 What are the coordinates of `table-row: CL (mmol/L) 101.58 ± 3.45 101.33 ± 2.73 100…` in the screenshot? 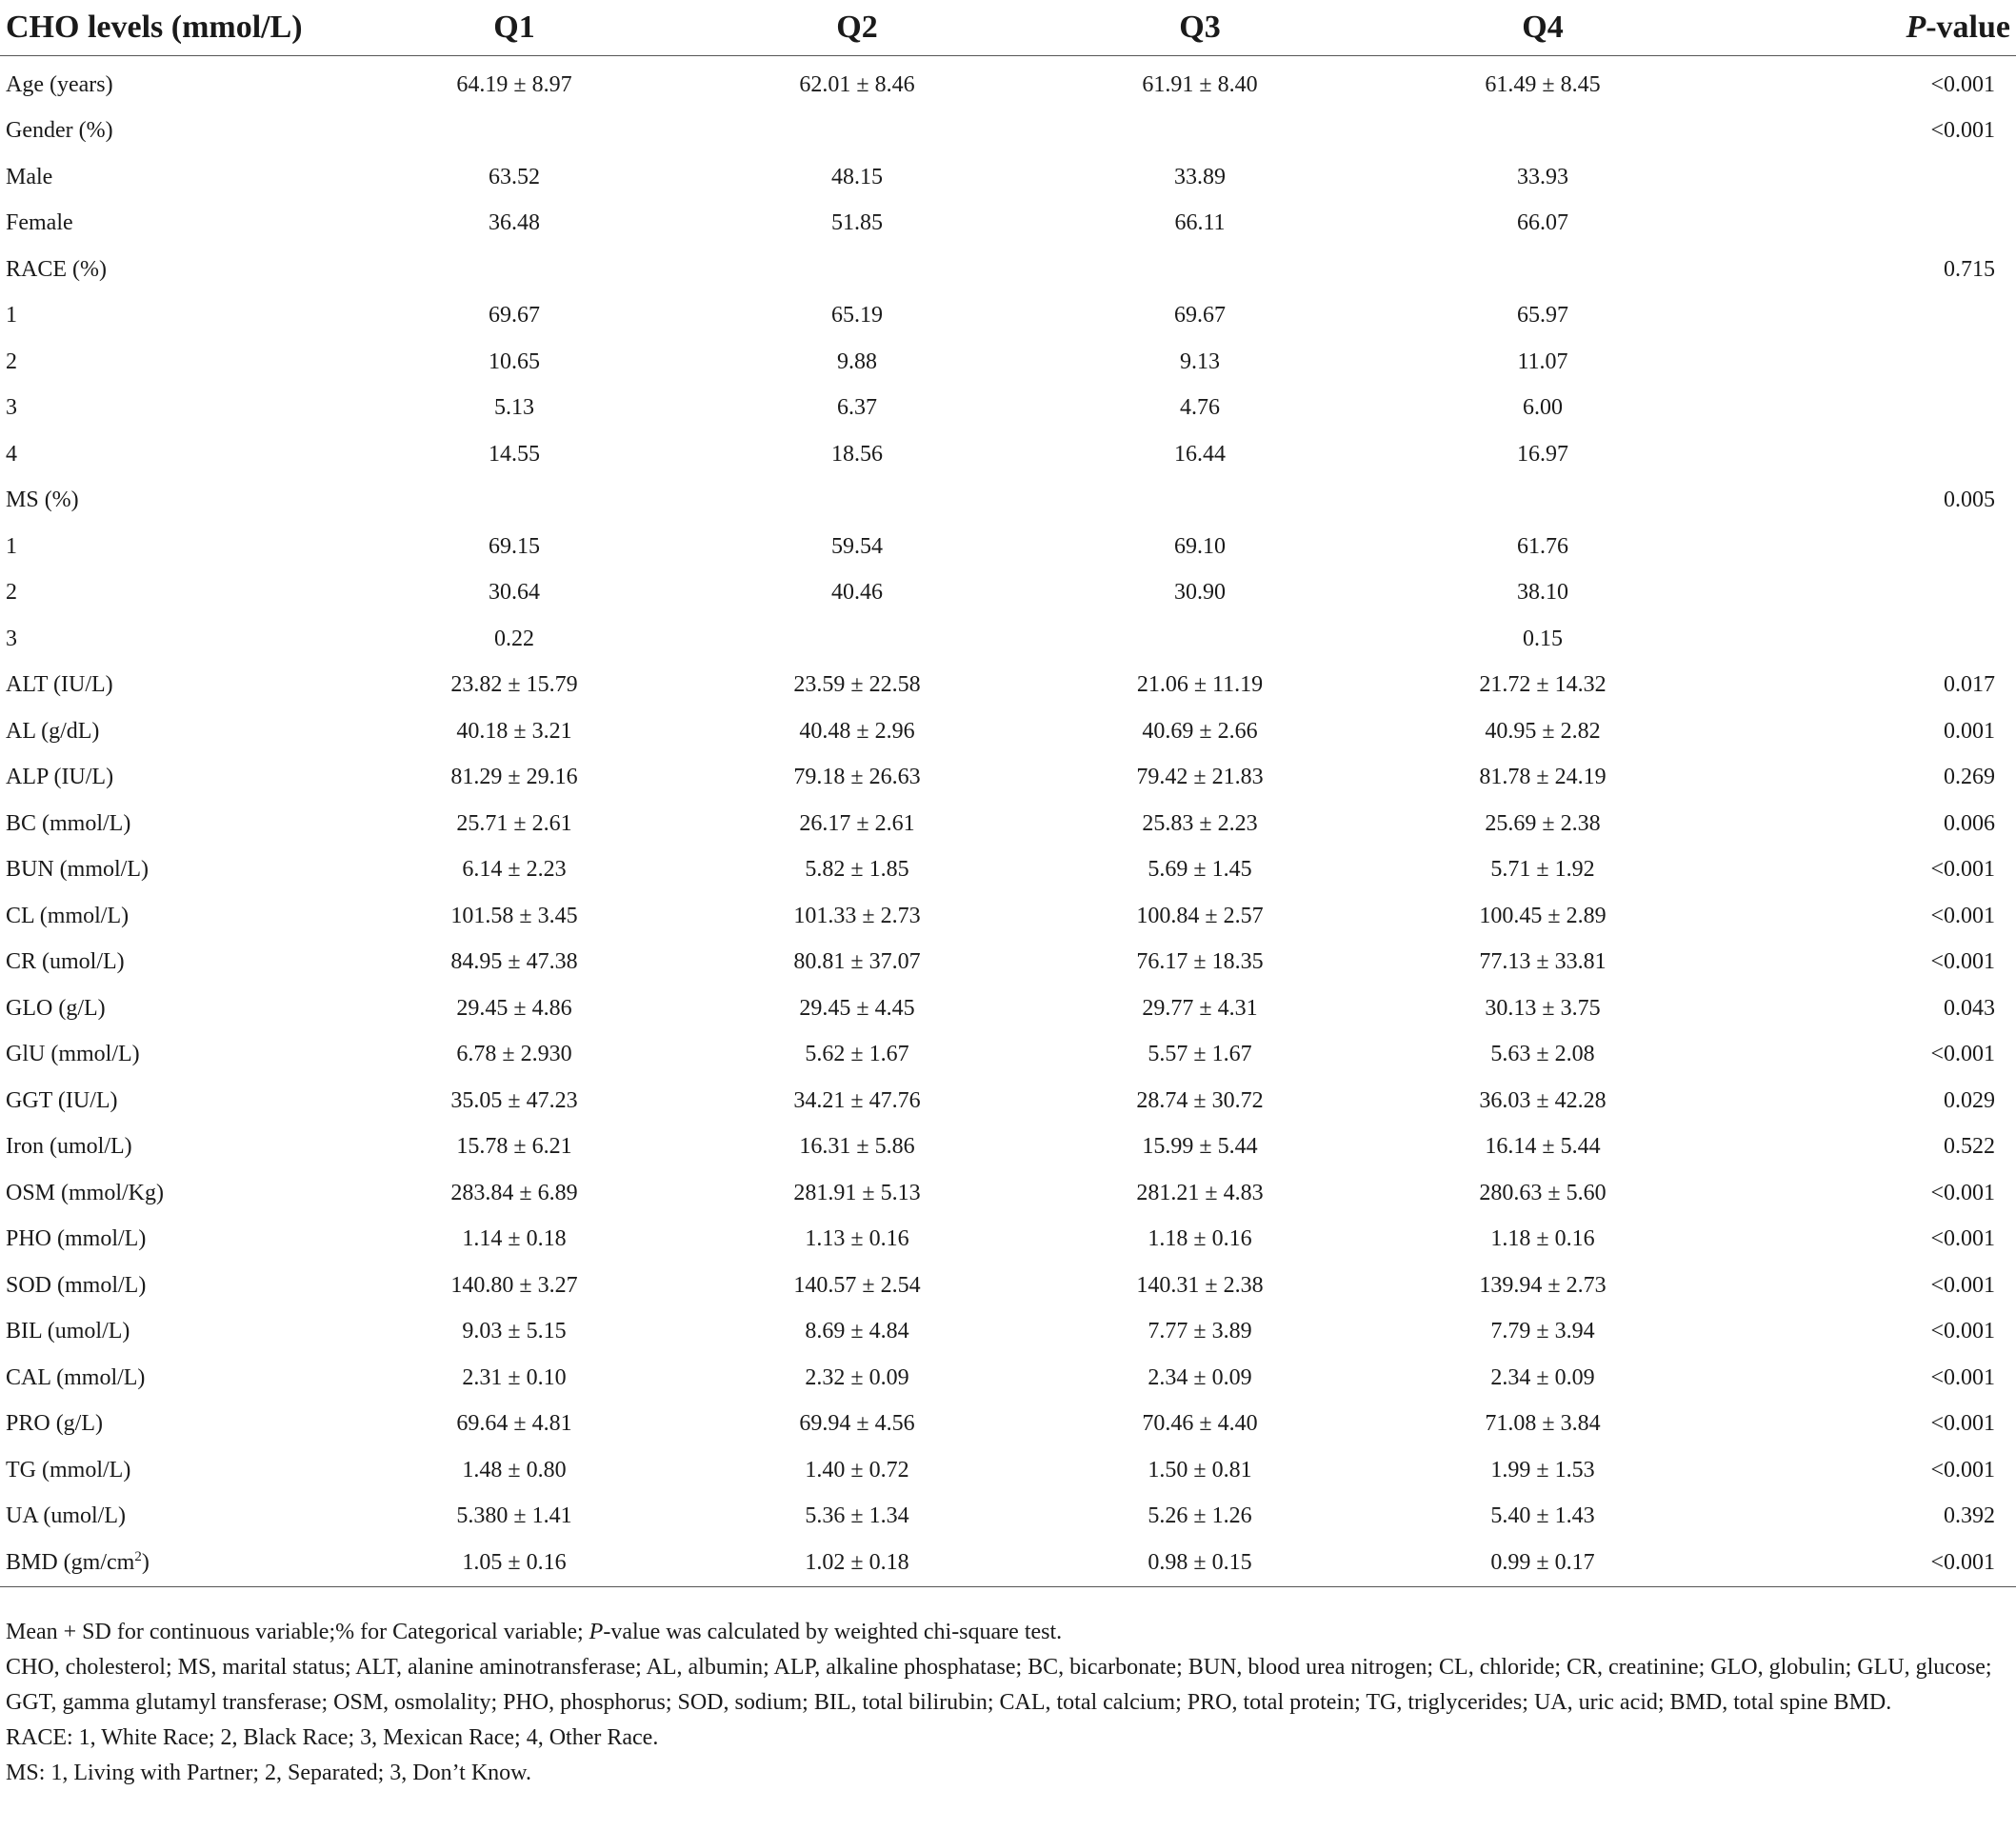 It's located at (1008, 916).